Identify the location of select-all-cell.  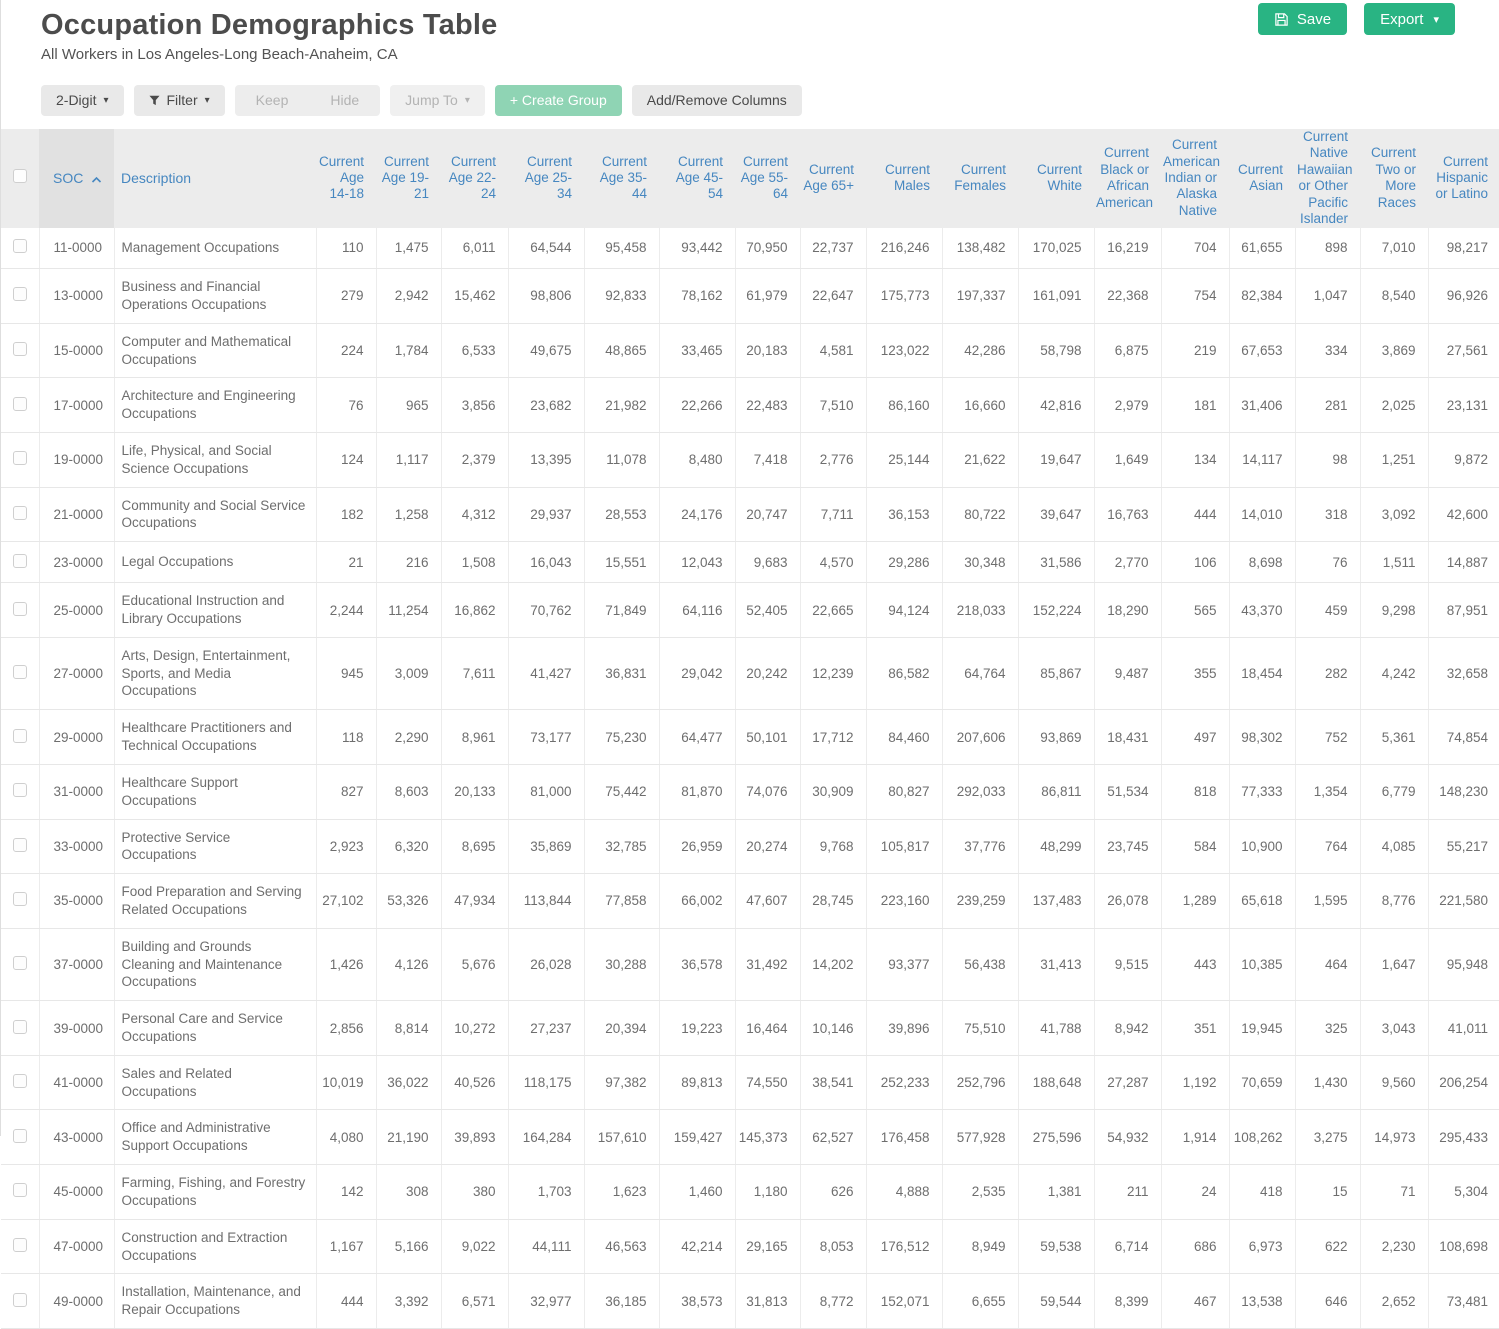
(20, 178).